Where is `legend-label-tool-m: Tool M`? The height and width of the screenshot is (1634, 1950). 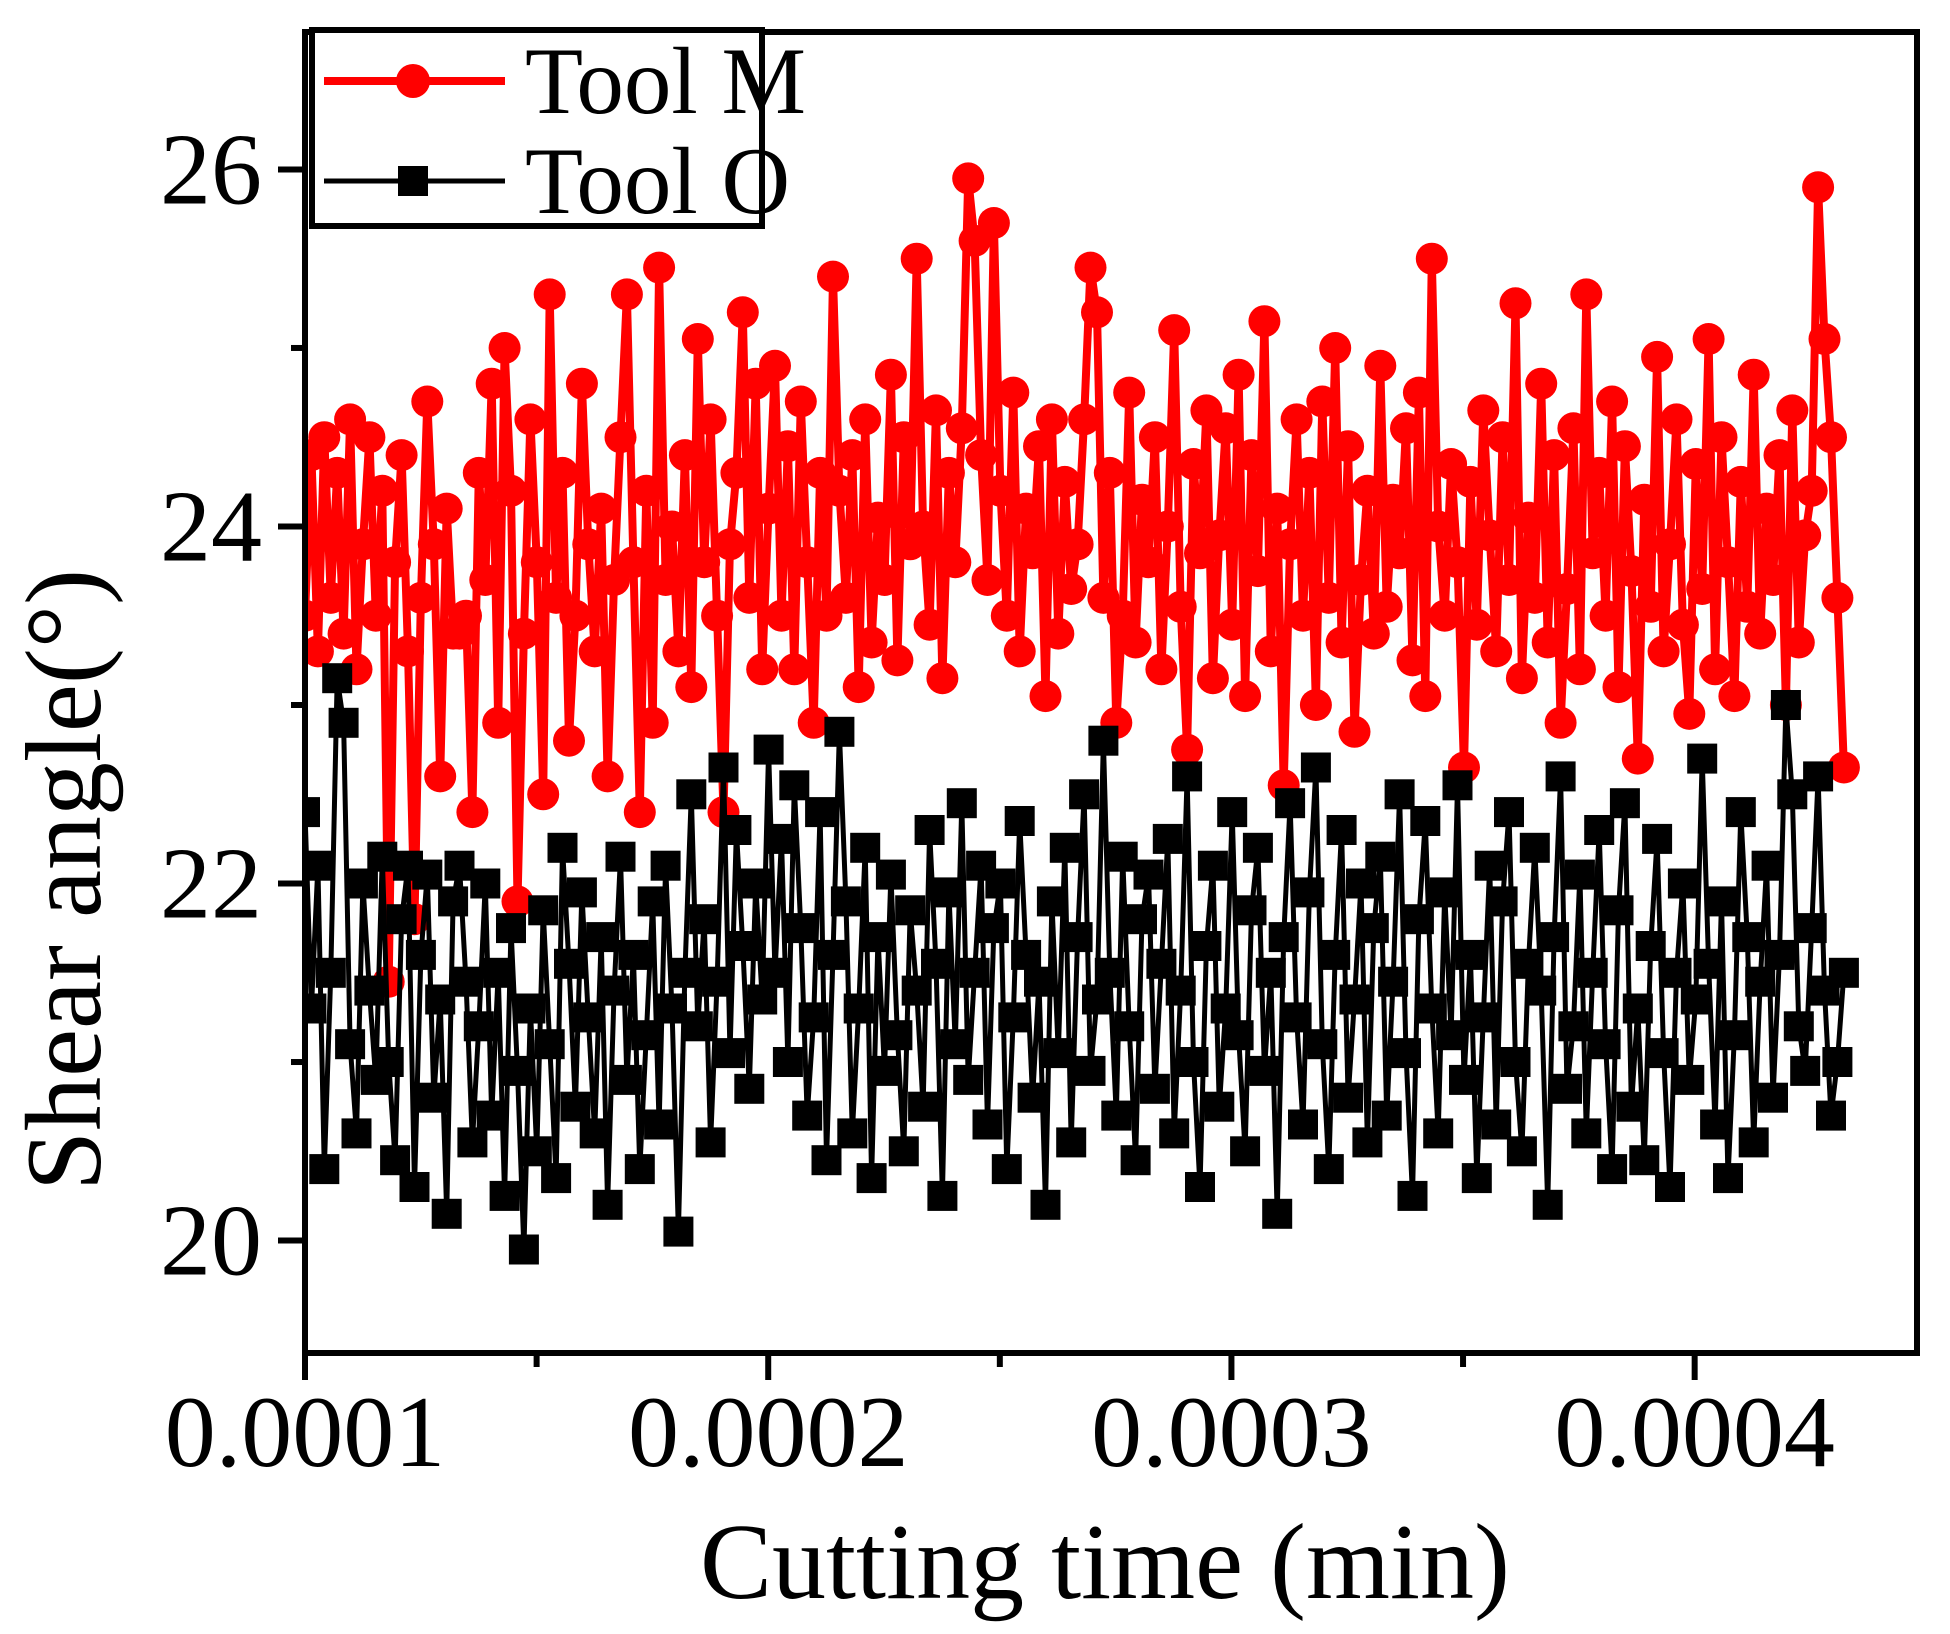 legend-label-tool-m: Tool M is located at coordinates (665, 81).